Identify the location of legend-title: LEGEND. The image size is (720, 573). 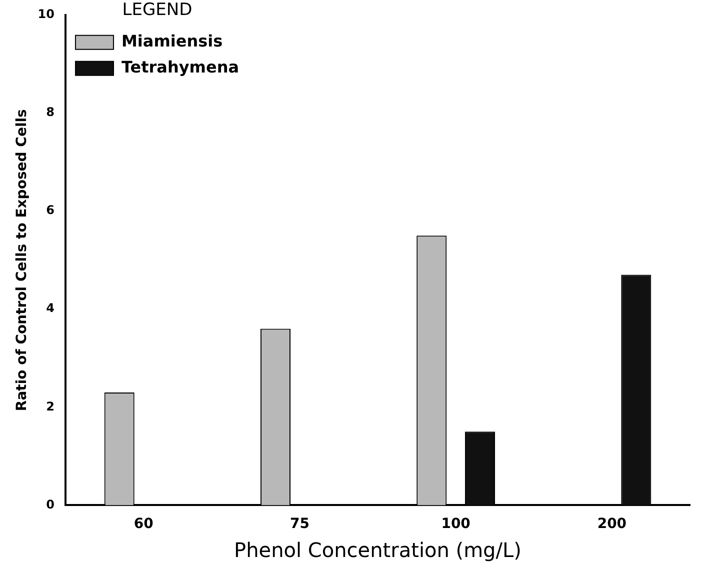
(157, 10).